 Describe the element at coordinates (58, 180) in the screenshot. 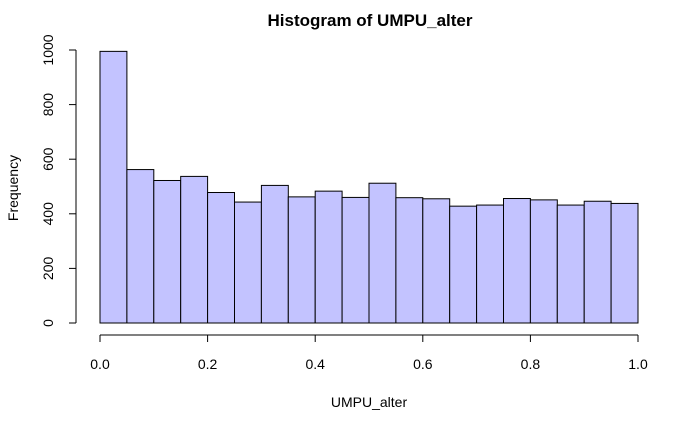

I see `y-axis: 0 200 400 600 800 1000` at that location.